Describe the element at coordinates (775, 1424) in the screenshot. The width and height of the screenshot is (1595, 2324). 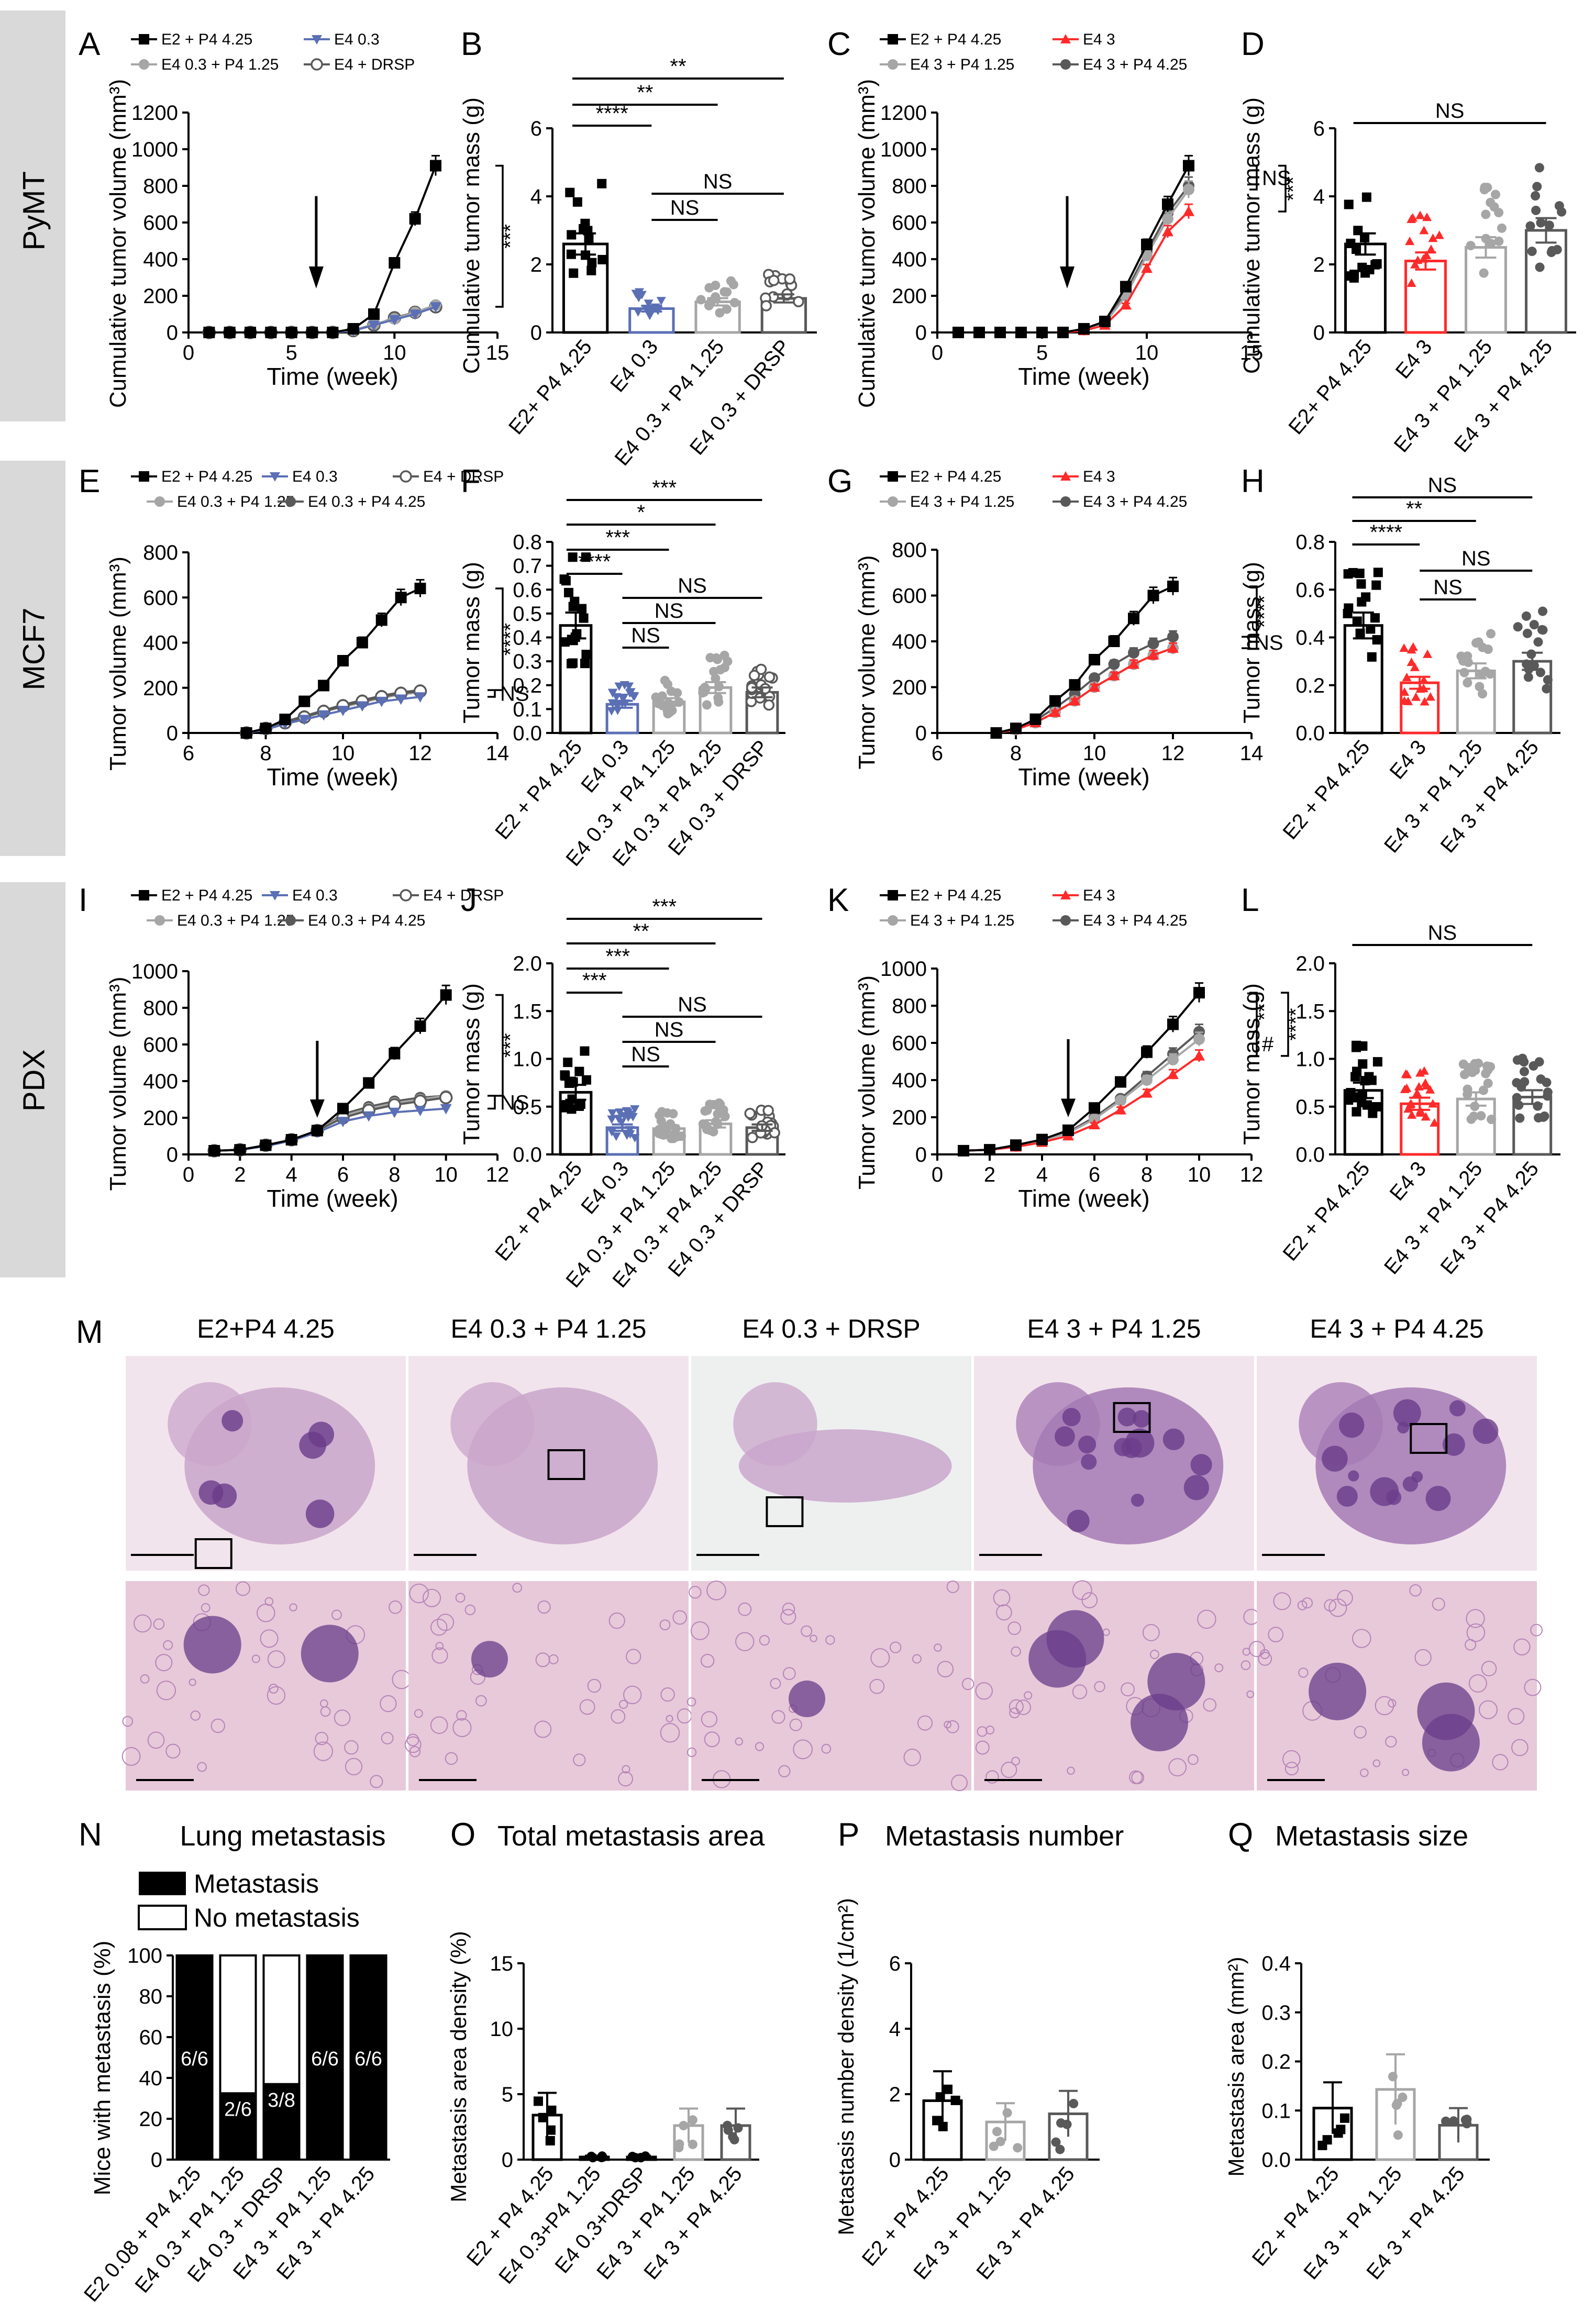
I see `lung-lobe` at that location.